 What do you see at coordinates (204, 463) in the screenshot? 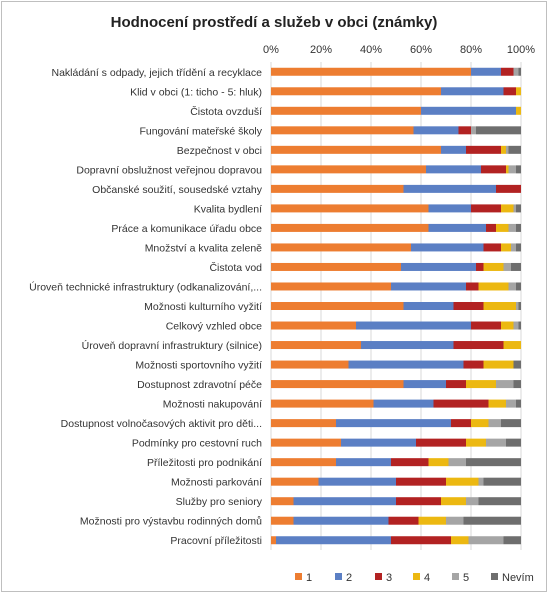
I see `category-label: Příležitosti pro podnikání` at bounding box center [204, 463].